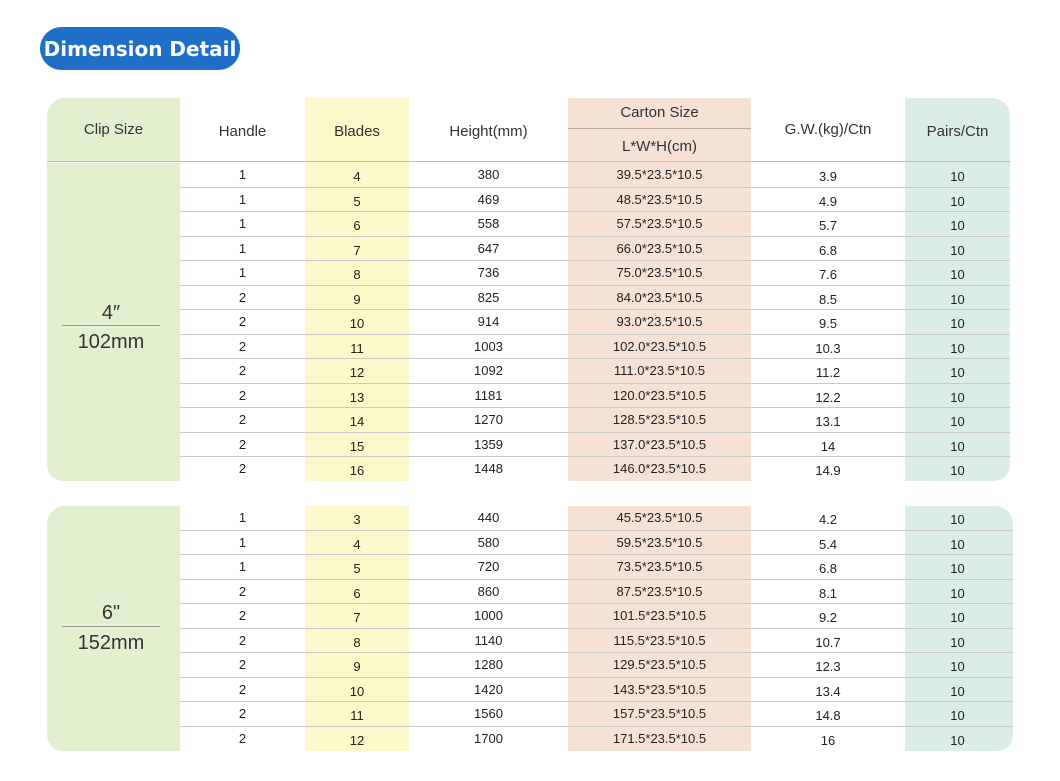 The image size is (1060, 781). Describe the element at coordinates (357, 519) in the screenshot. I see `blades-cell: 3` at that location.